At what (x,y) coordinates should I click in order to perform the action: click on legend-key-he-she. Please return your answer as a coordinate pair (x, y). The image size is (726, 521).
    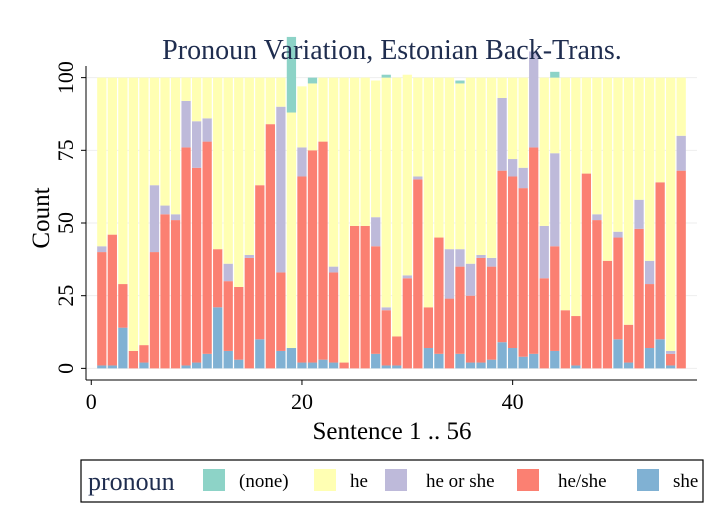
    Looking at the image, I should click on (528, 480).